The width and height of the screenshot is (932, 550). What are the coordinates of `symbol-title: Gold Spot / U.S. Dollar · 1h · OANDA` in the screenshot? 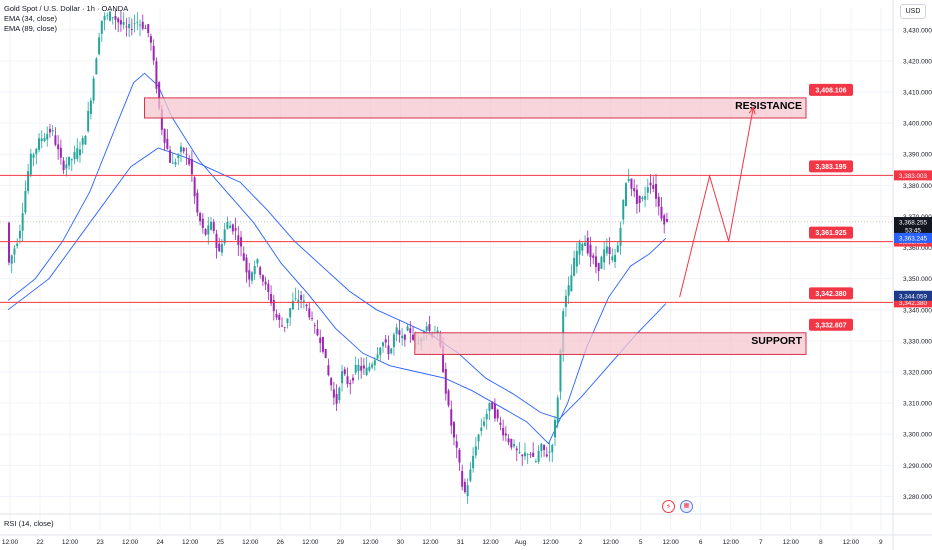 It's located at (66, 8).